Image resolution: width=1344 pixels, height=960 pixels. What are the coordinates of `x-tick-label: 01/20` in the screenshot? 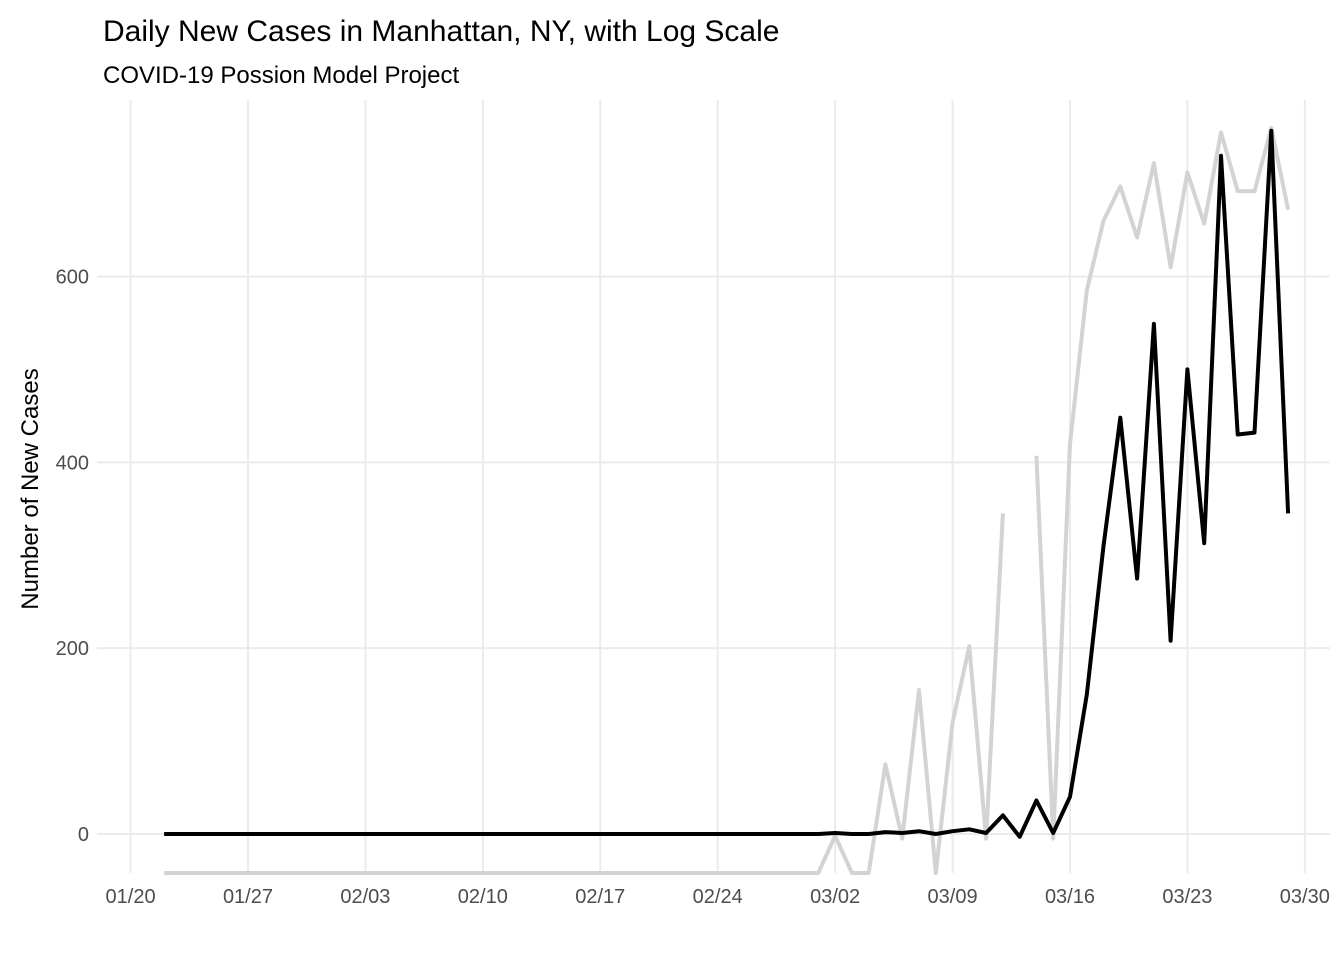 It's located at (131, 897).